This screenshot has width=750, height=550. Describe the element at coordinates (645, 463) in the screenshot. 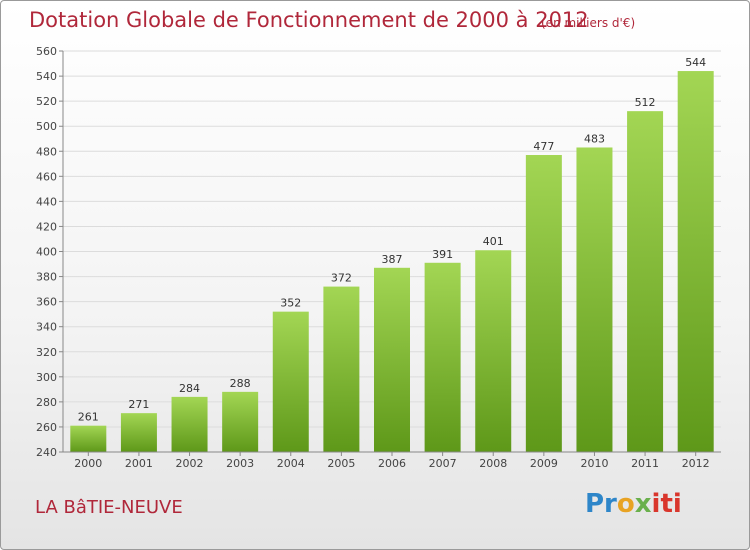

I see `x-tick-label-2011: 2011` at that location.